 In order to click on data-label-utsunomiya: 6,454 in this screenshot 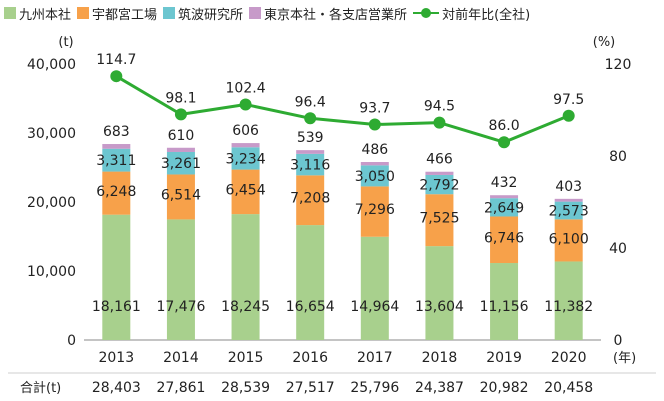, I will do `click(246, 191)`.